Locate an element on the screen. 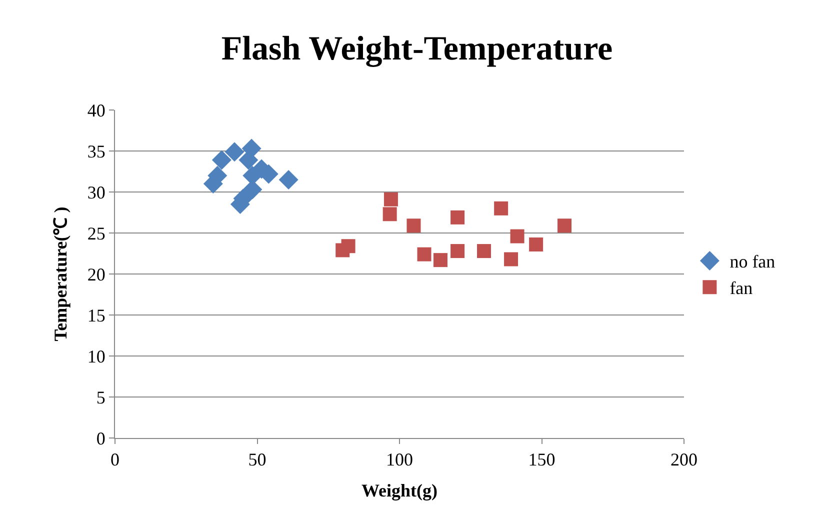 The image size is (834, 508). y-tick-label: 10 is located at coordinates (96, 356).